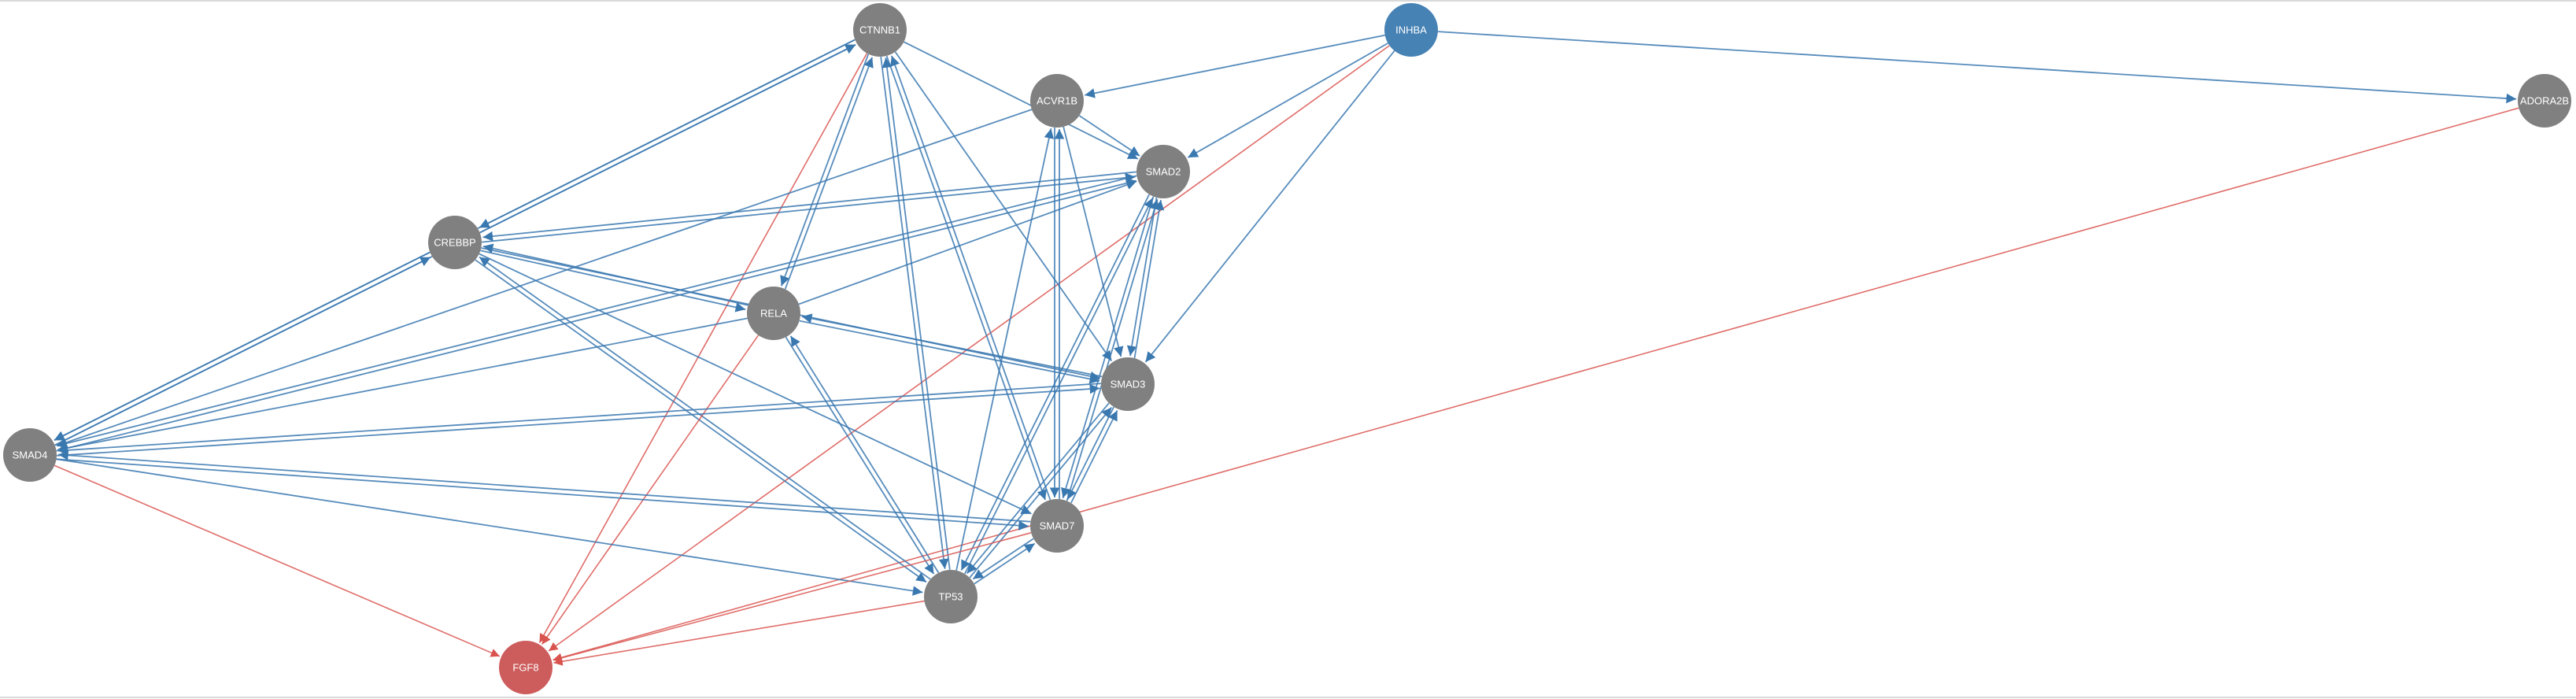 The image size is (2576, 699). Describe the element at coordinates (1090, 453) in the screenshot. I see `edge-smad3-to-smad7` at that location.